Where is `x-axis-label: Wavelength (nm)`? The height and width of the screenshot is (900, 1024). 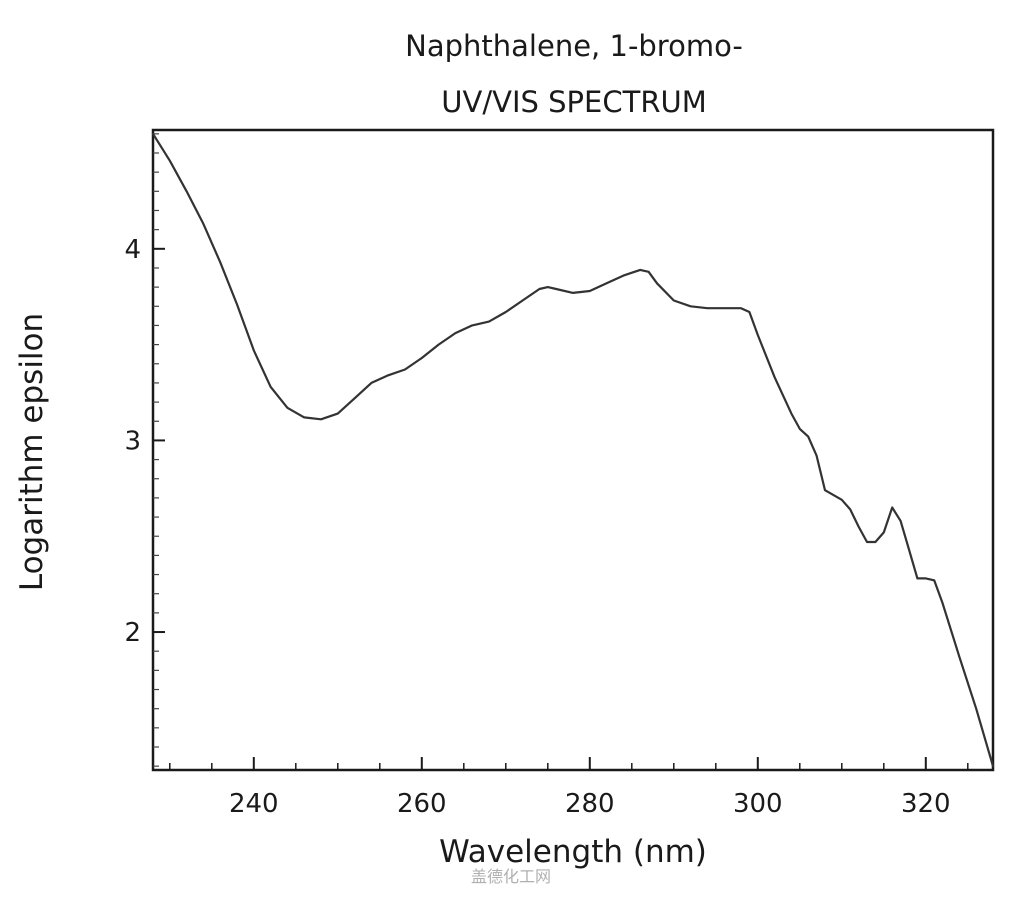
x-axis-label: Wavelength (nm) is located at coordinates (573, 852).